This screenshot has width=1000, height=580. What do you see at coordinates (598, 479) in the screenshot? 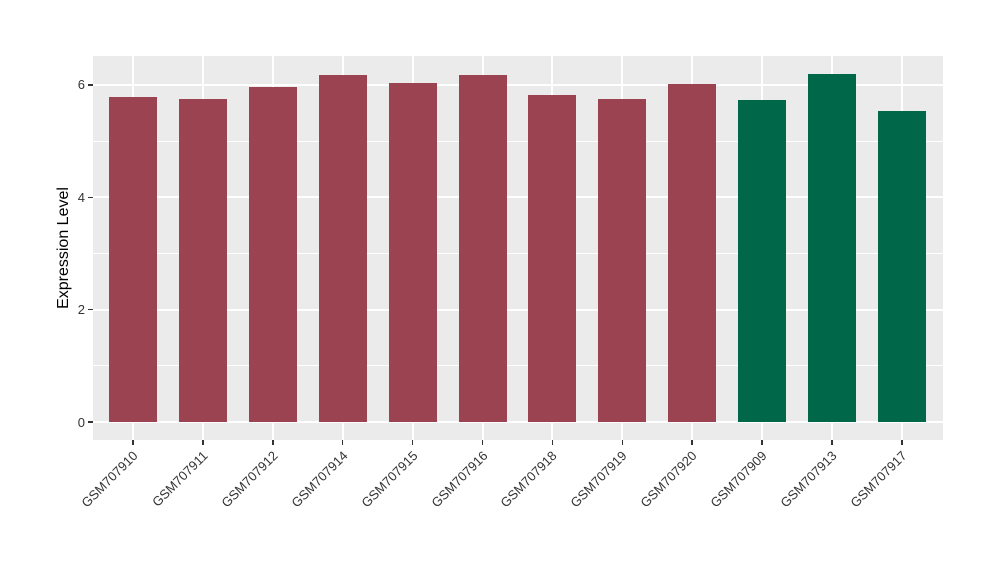
I see `x-tick-label: GSM707919` at bounding box center [598, 479].